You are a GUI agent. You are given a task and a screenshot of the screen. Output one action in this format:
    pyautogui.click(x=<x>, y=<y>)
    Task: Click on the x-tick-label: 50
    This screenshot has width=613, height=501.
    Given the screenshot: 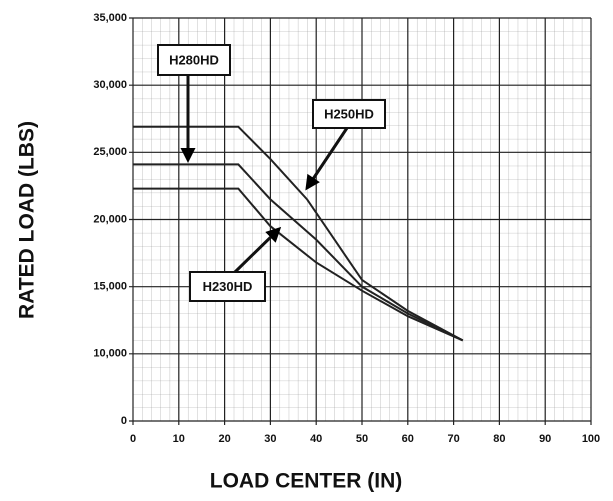 What is the action you would take?
    pyautogui.click(x=362, y=439)
    